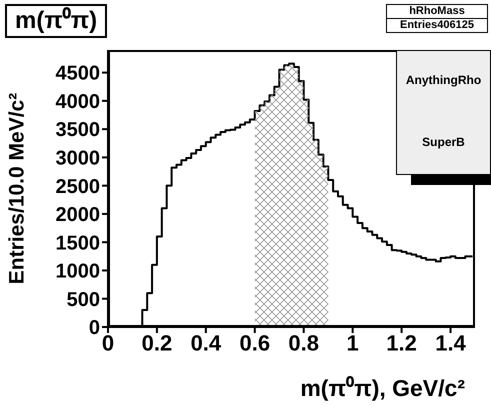 Image resolution: width=491 pixels, height=406 pixels. I want to click on x-axis-title: m(π⁰π), GeV/c², so click(383, 388).